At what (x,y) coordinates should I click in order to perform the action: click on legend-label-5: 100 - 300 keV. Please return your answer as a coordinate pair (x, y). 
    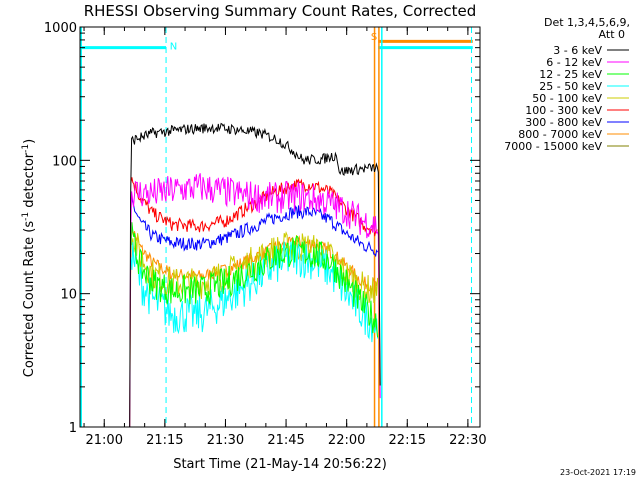
    Looking at the image, I should click on (563, 110).